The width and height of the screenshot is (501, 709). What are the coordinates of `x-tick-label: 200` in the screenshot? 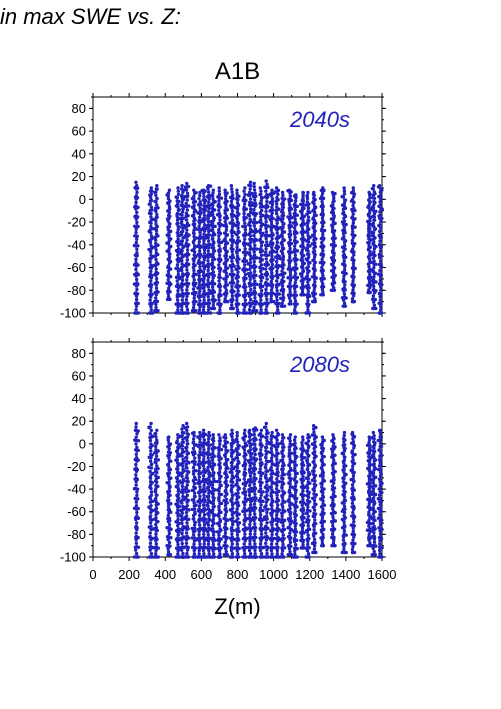 It's located at (129, 574).